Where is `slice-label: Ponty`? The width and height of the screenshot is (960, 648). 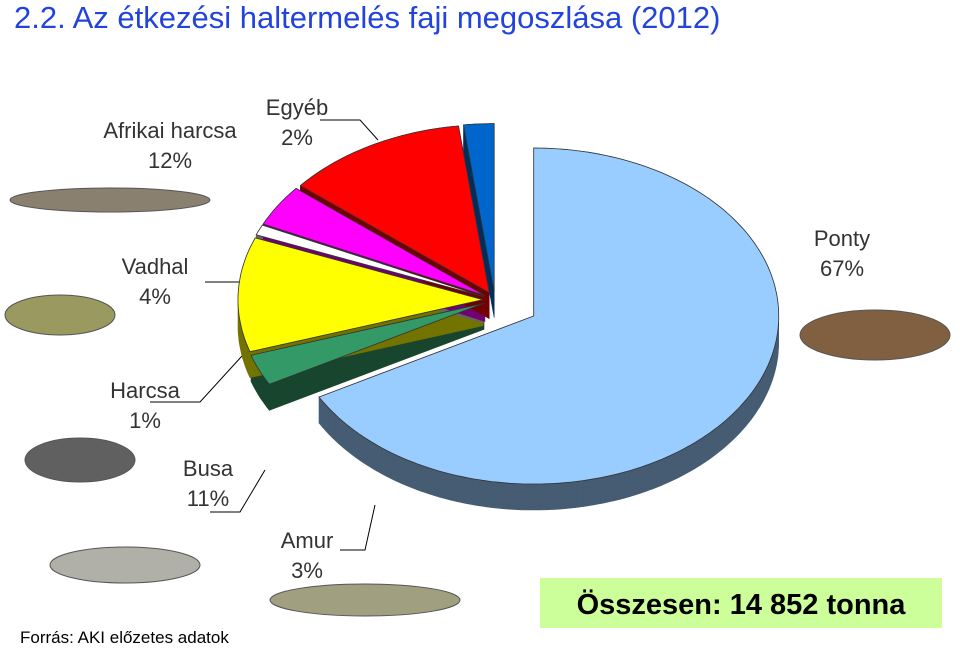 slice-label: Ponty is located at coordinates (842, 238).